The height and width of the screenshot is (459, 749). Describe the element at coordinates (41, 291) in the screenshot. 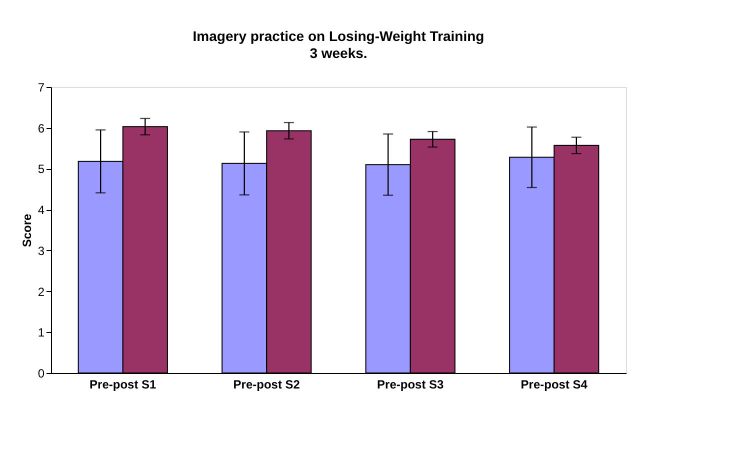

I see `y-tick-label: 2` at that location.